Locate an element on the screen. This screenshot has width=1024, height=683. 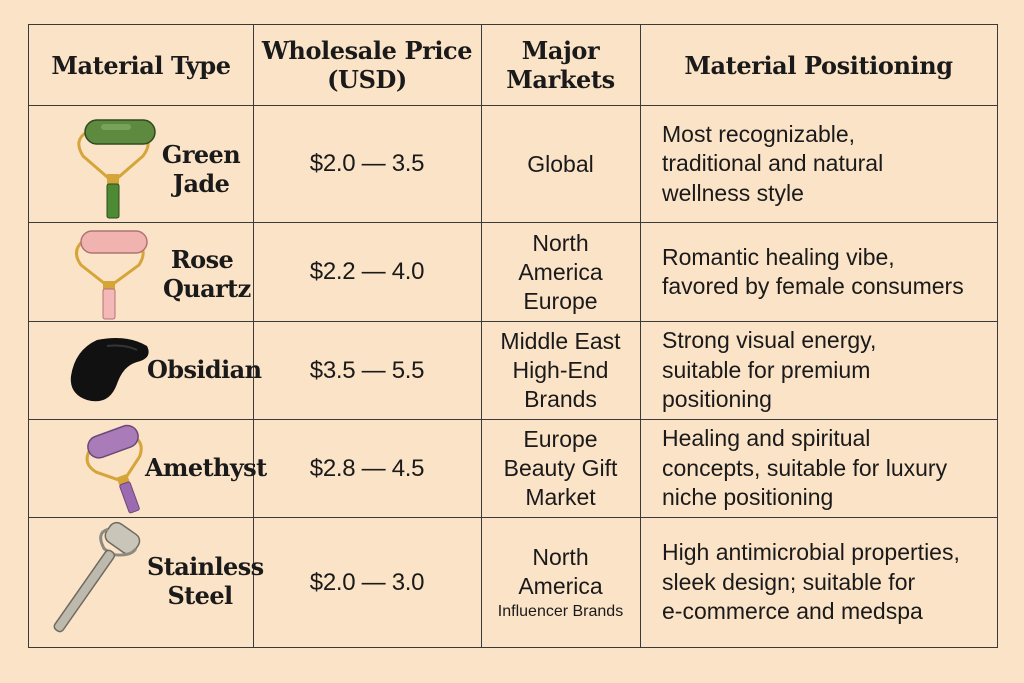
material-name-line1: Obsidian is located at coordinates (204, 369).